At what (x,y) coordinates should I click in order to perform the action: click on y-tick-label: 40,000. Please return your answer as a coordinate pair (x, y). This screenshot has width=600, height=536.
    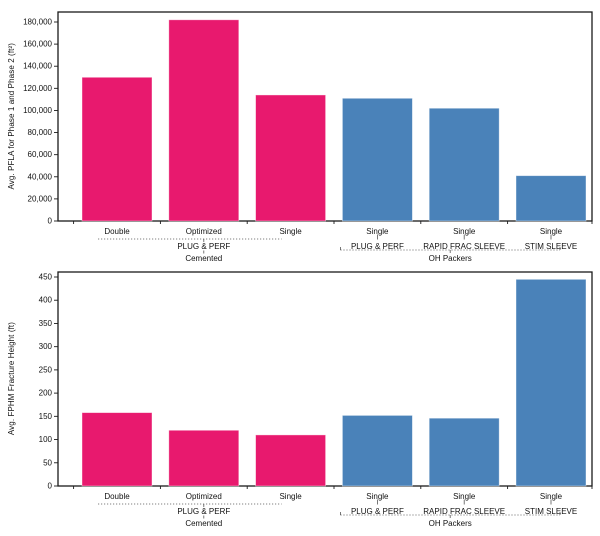
    Looking at the image, I should click on (40, 176).